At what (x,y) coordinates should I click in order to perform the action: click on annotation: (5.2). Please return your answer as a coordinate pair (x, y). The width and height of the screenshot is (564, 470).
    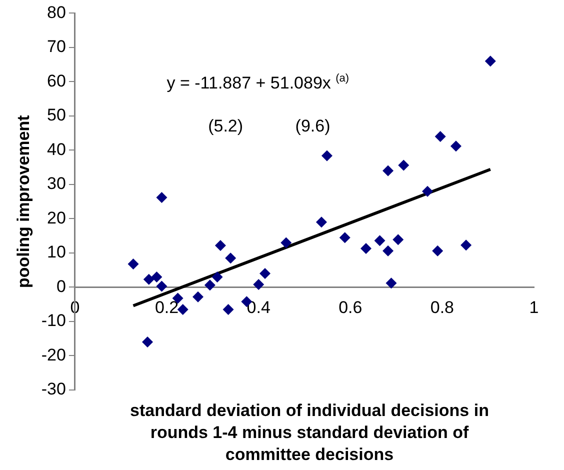
    Looking at the image, I should click on (226, 126).